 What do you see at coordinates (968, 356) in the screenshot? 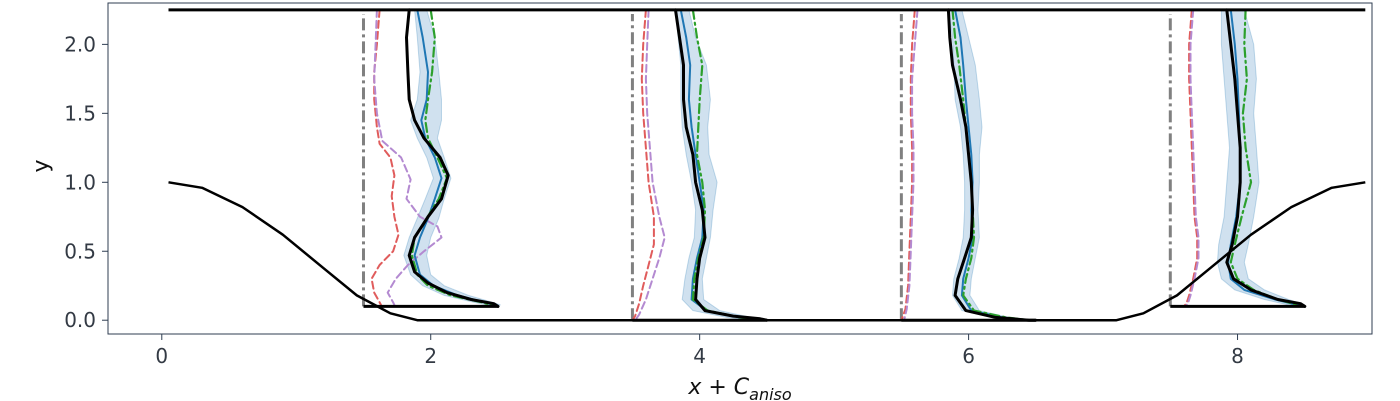
I see `x-tick-label: 6` at bounding box center [968, 356].